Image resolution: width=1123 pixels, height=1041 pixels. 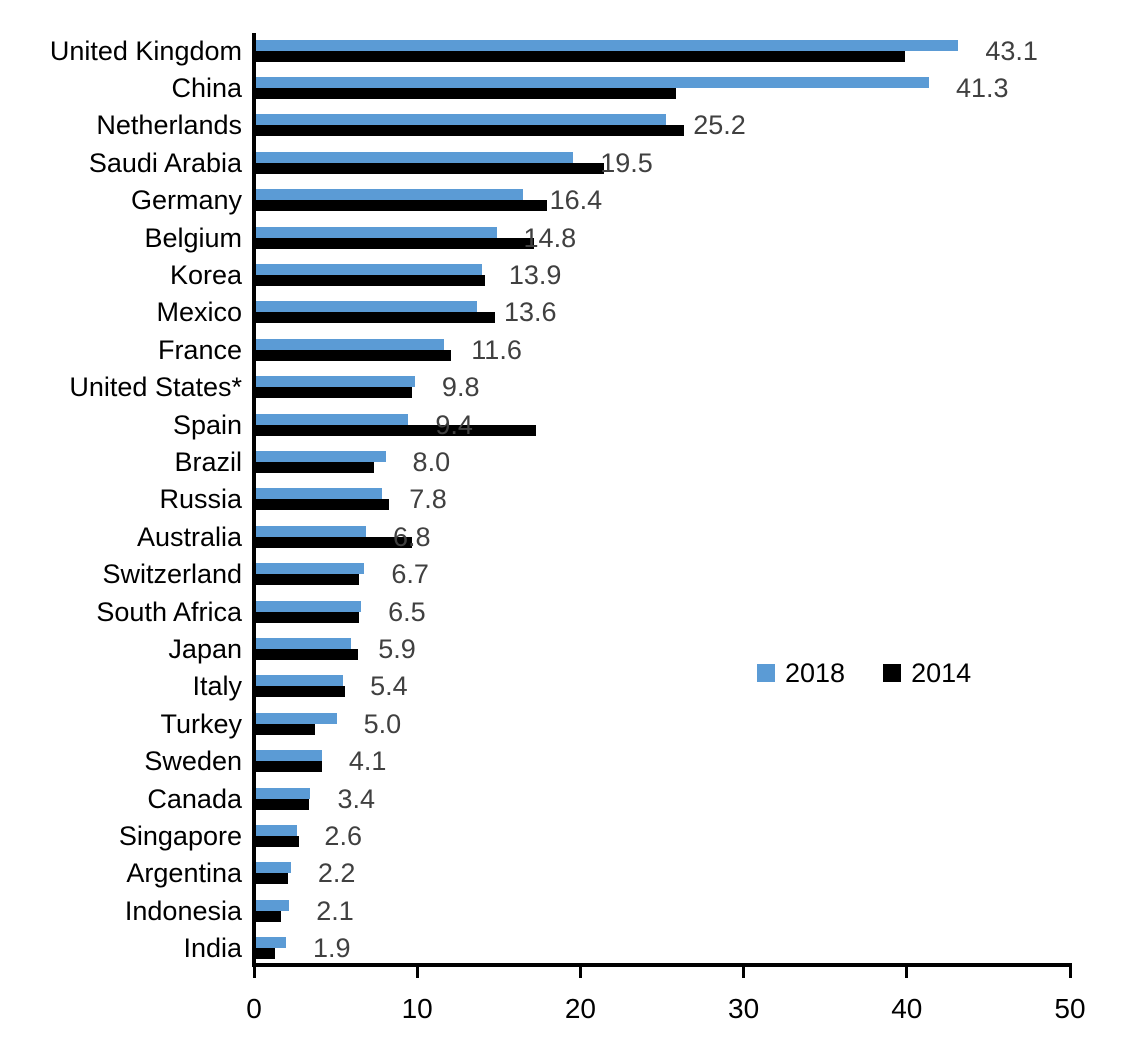 I want to click on value-label: 14.8, so click(x=550, y=237).